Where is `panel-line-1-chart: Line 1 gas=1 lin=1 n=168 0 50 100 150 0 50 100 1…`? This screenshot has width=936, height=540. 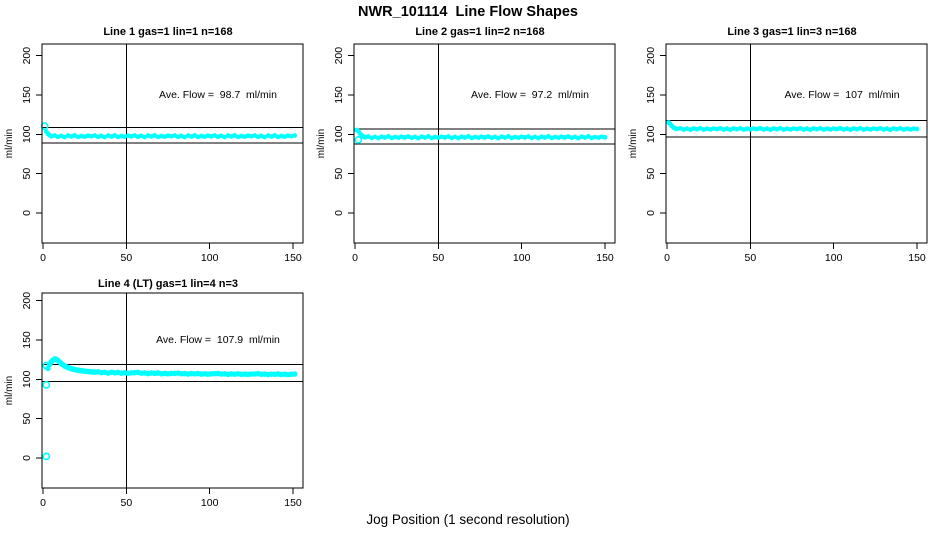
panel-line-1-chart: Line 1 gas=1 lin=1 n=168 0 50 100 150 0 50 100 1… is located at coordinates (154, 145).